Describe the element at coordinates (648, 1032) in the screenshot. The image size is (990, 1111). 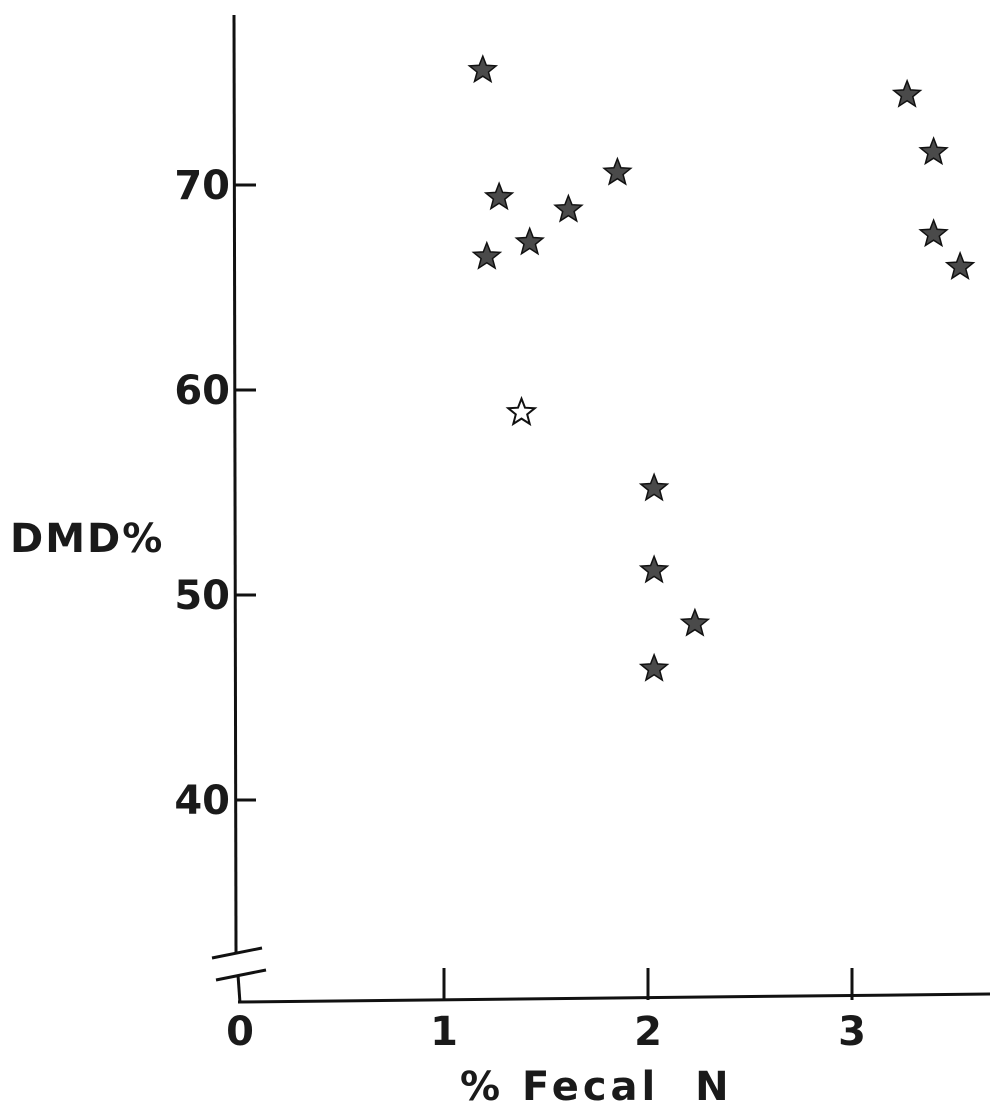
I see `x-tick-label: 2` at that location.